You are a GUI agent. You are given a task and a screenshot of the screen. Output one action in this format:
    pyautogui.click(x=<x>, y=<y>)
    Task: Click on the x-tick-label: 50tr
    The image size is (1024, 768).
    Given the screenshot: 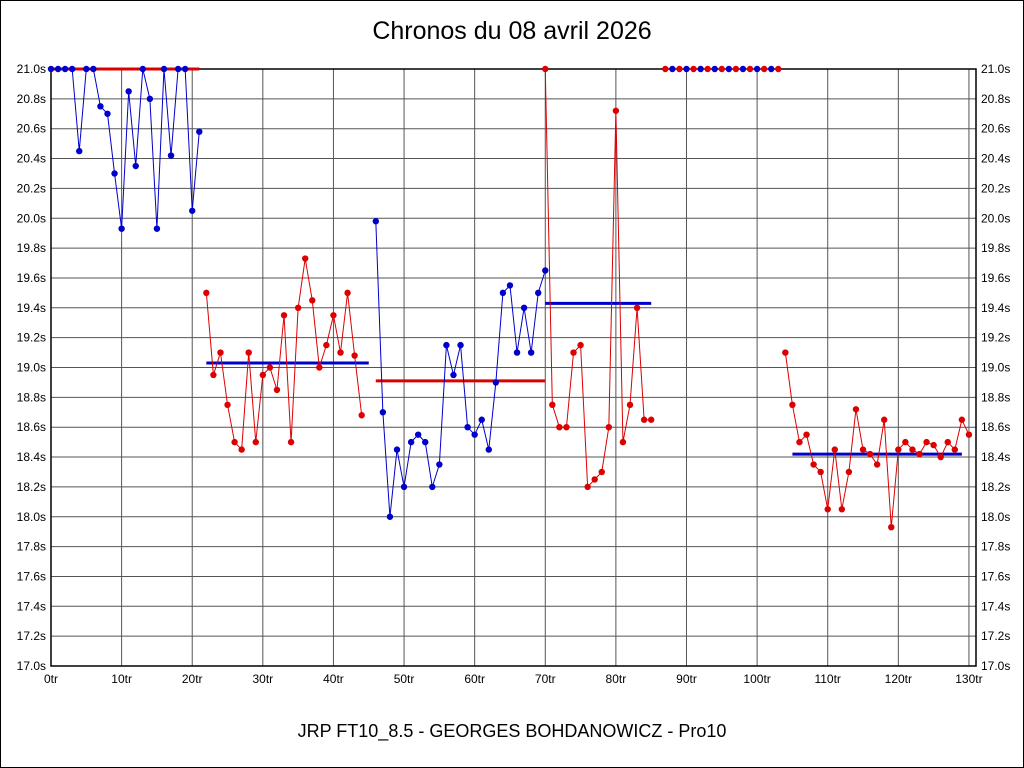 What is the action you would take?
    pyautogui.click(x=404, y=679)
    